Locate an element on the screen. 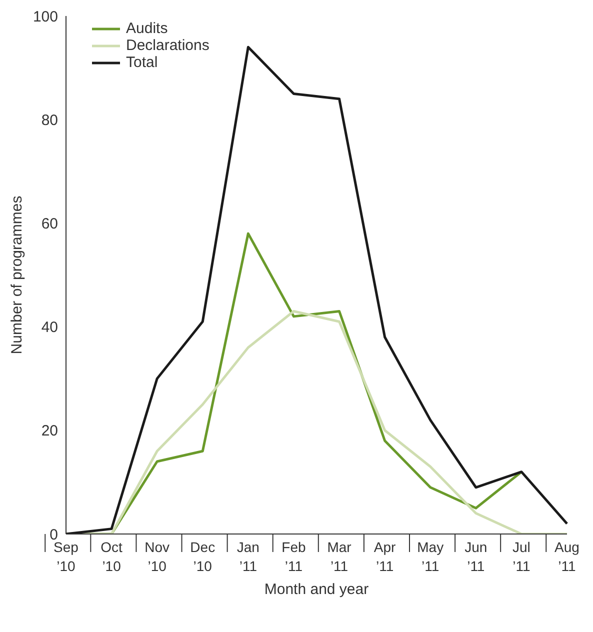  x-tick-label: Apr ’11 is located at coordinates (385, 556).